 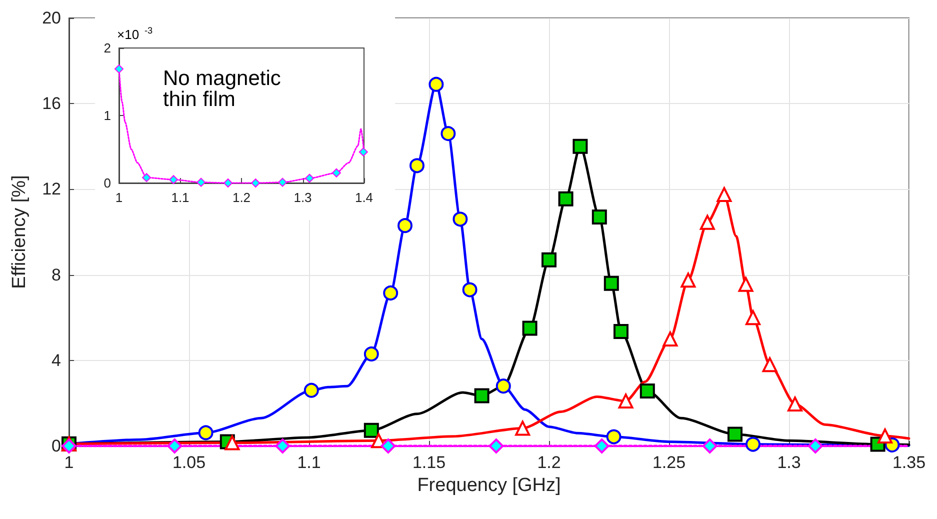 I want to click on y-tick-label: 12, so click(x=51, y=189).